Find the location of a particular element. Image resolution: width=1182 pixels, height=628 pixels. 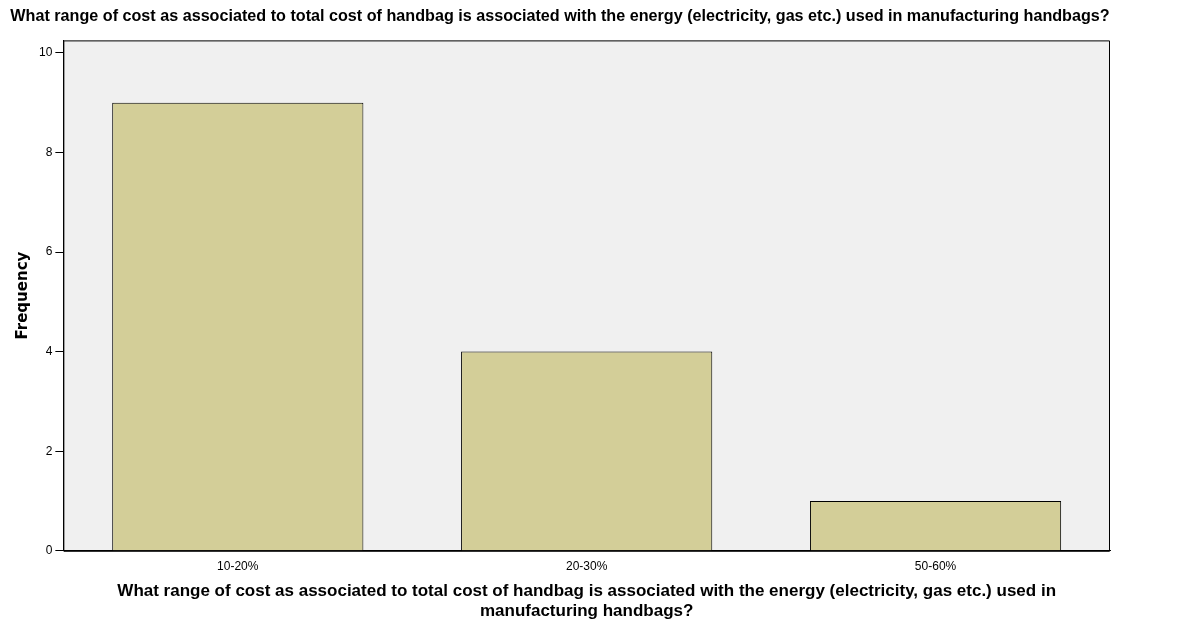

y-tick-label: 10 is located at coordinates (45, 52).